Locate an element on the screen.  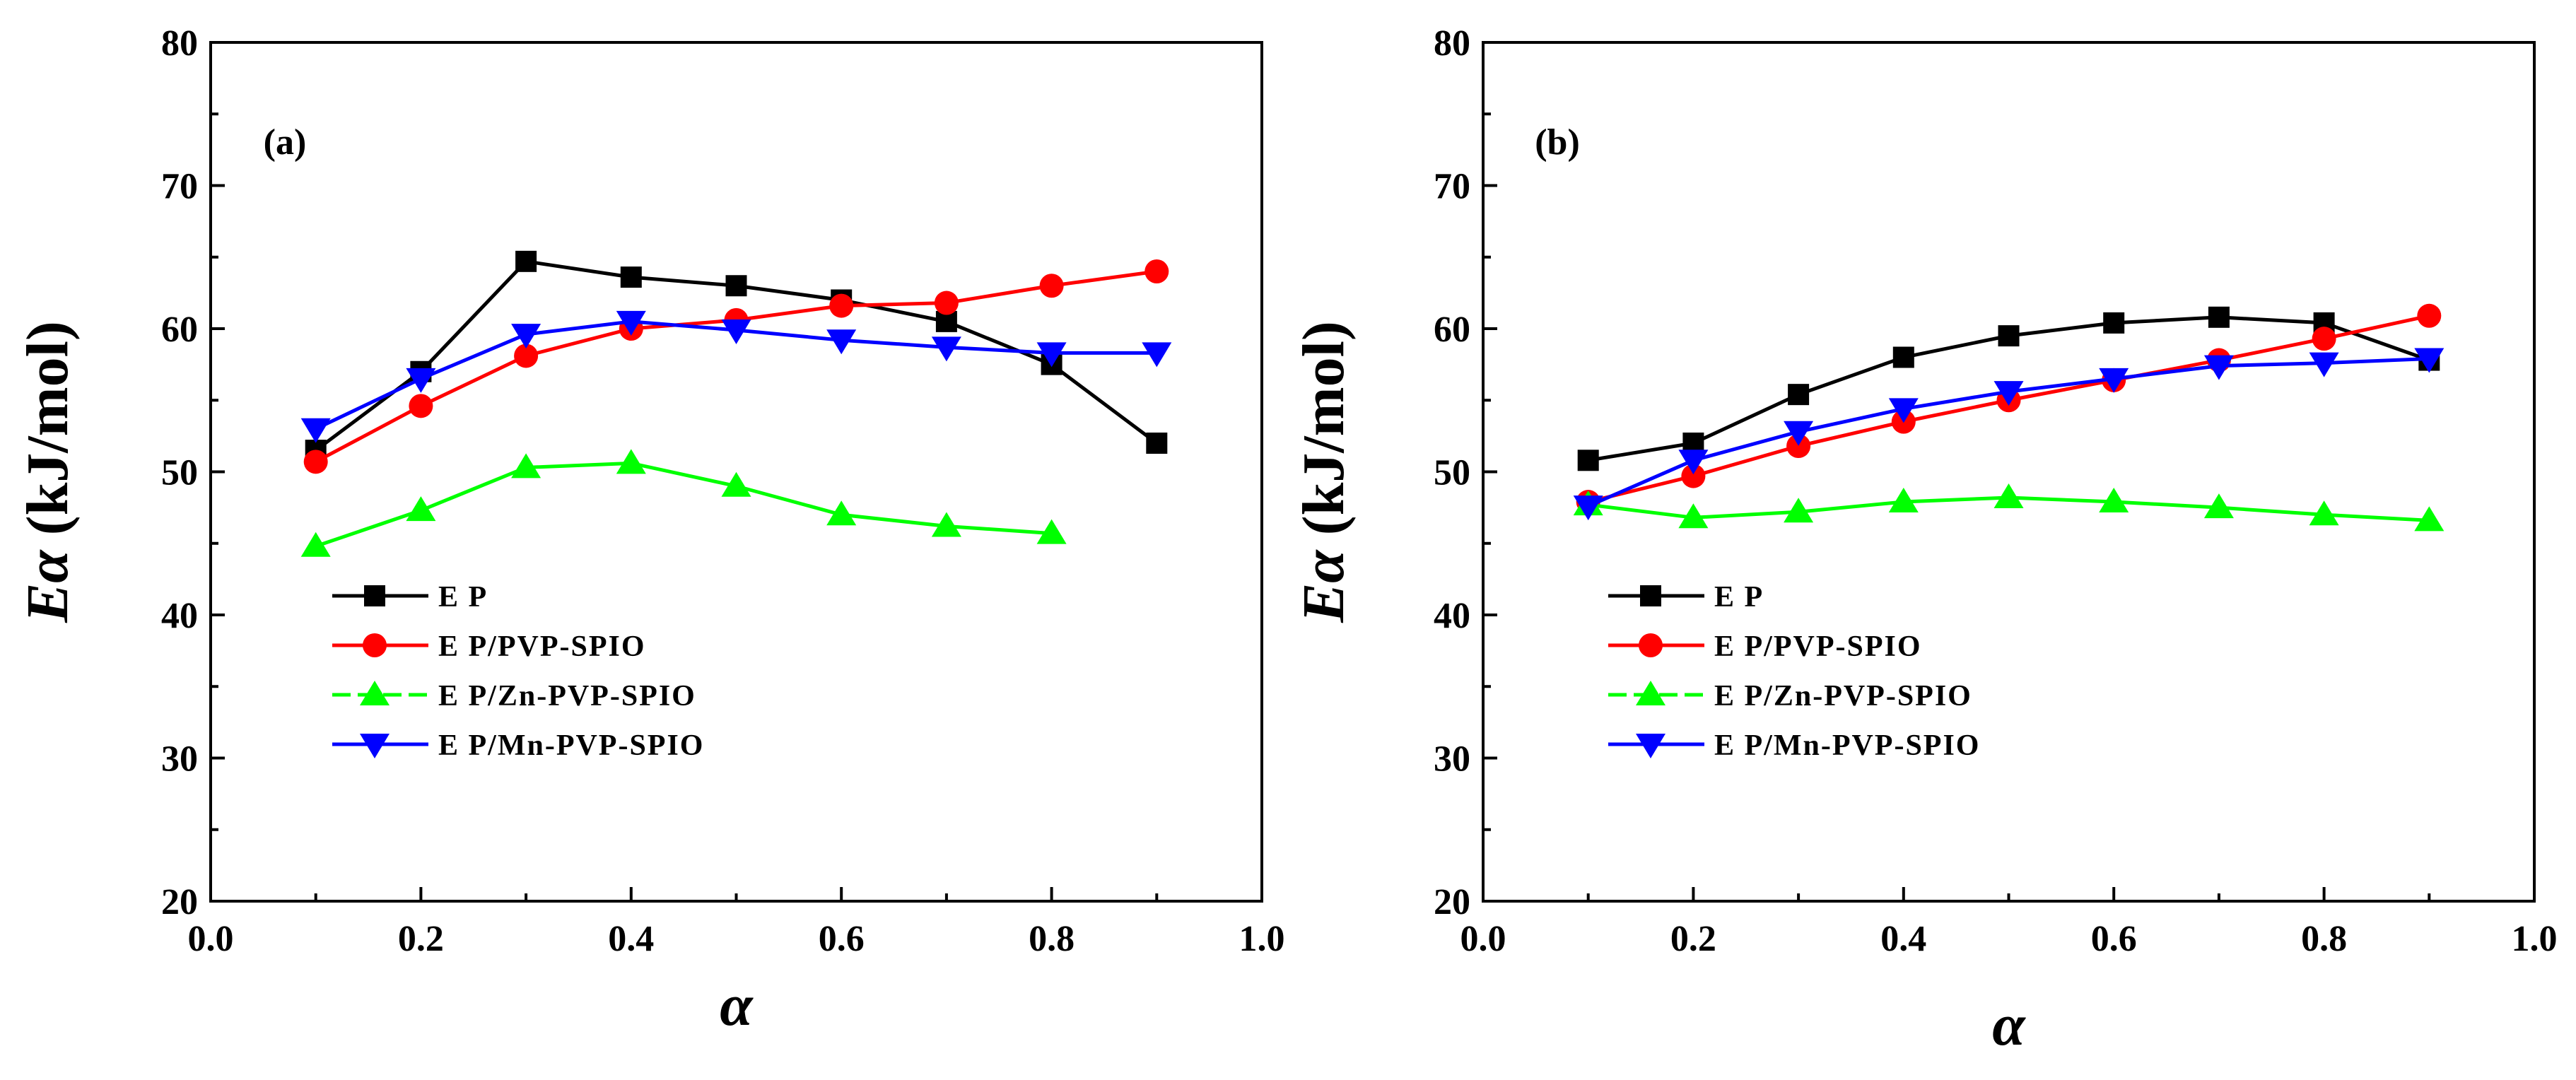
series-line is located at coordinates (684, 504).